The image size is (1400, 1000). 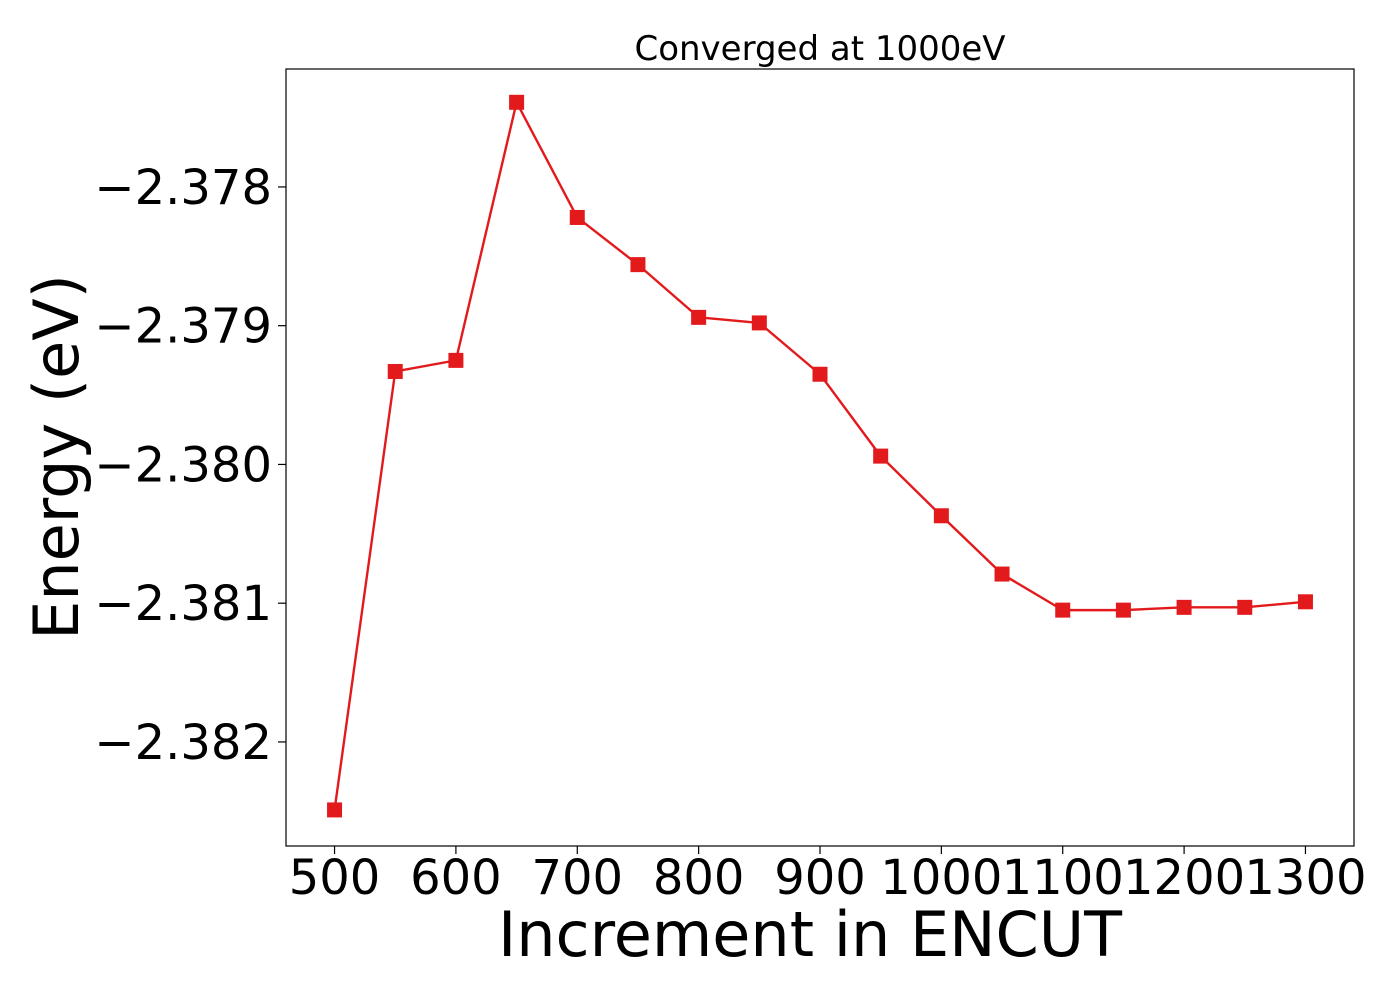 I want to click on x-tick-label: 500, so click(x=335, y=878).